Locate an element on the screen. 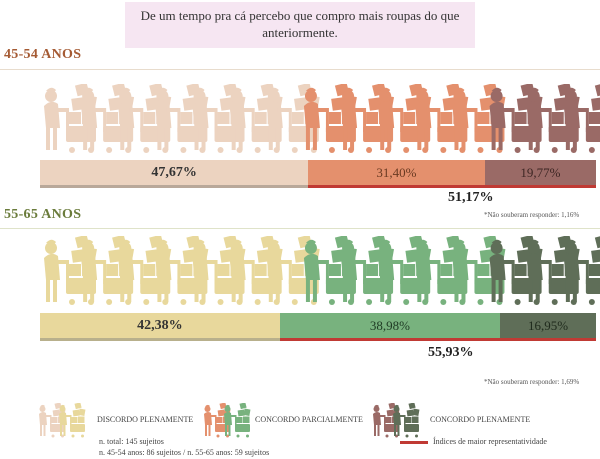  sample-total: n. total: 145 sujeitos is located at coordinates (131, 441).